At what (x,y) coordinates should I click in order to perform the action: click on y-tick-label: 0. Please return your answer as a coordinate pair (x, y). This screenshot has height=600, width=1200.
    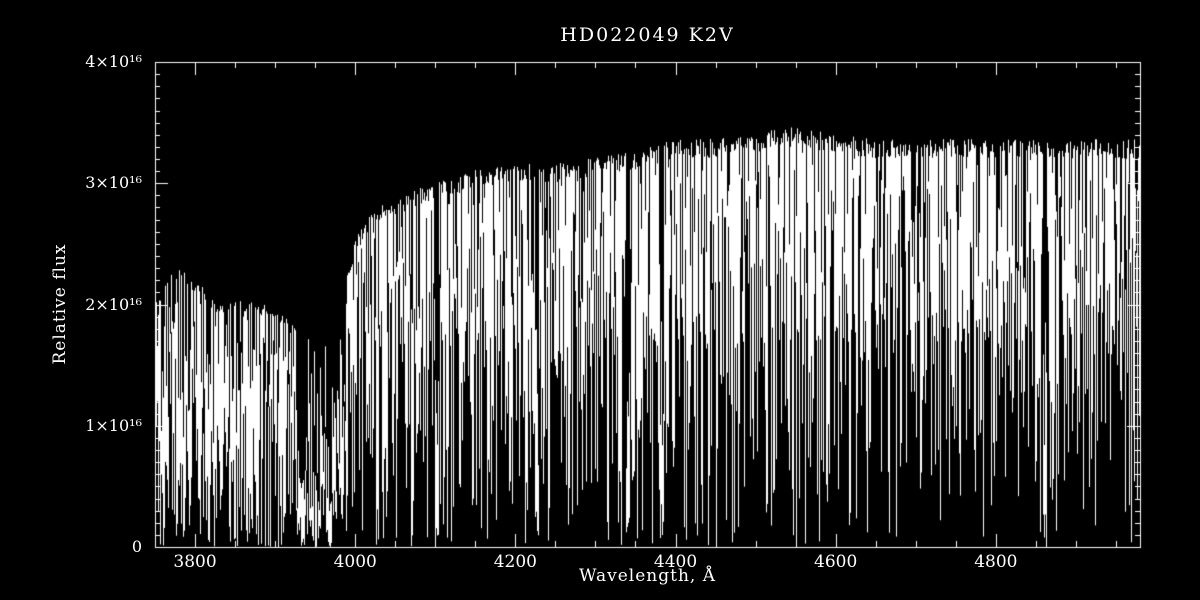
    Looking at the image, I should click on (136, 546).